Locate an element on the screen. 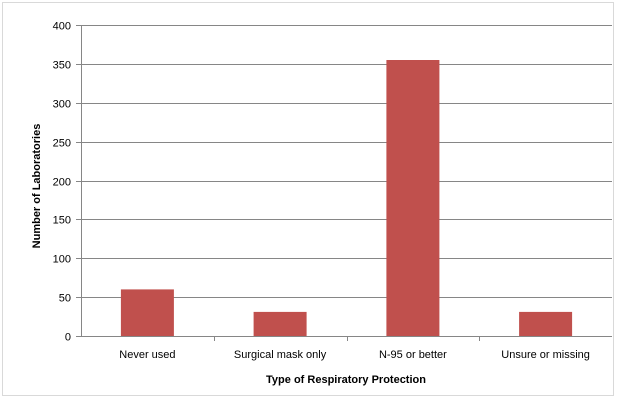 The image size is (617, 399). y-tick-label: 350 is located at coordinates (62, 66).